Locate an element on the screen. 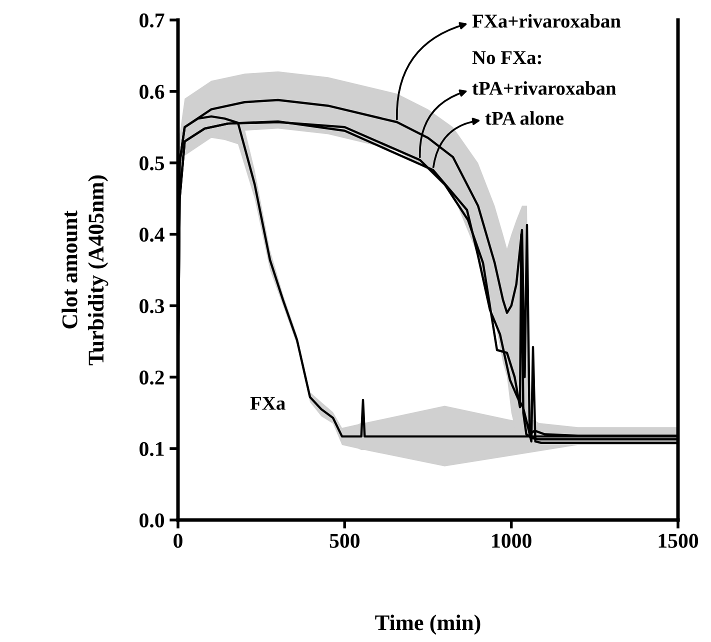 The height and width of the screenshot is (642, 711). x-tick-label: 0 is located at coordinates (178, 541).